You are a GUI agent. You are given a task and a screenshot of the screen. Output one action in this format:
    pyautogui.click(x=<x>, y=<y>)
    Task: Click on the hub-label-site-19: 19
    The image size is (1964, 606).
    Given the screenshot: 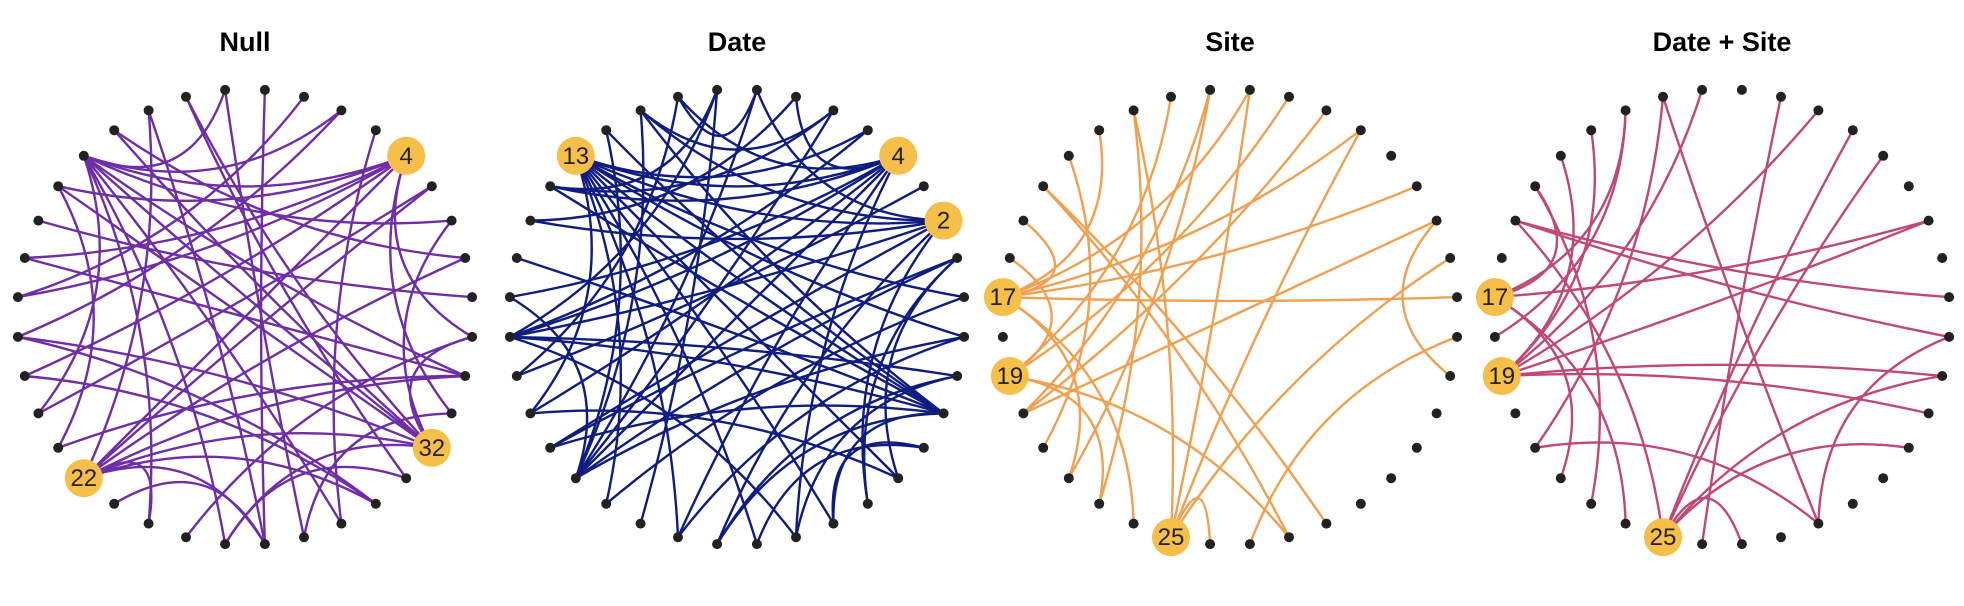 What is the action you would take?
    pyautogui.click(x=1009, y=376)
    